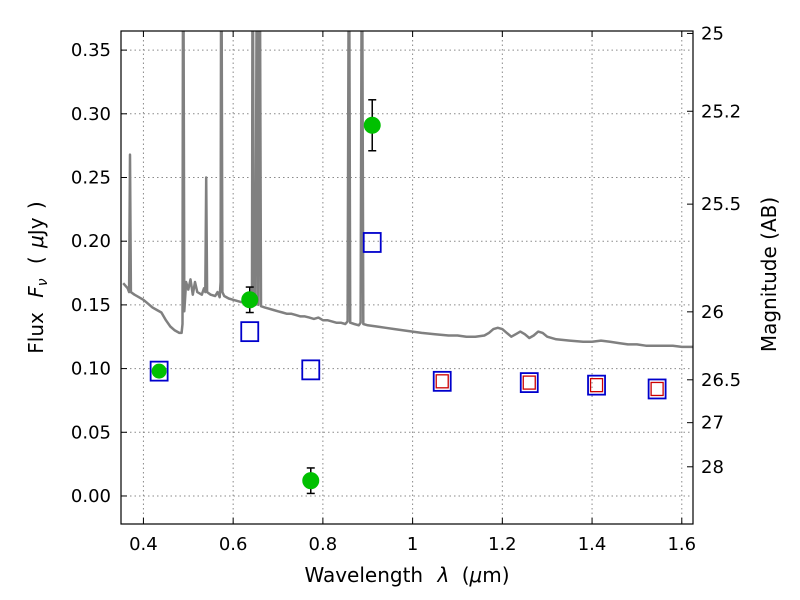 The width and height of the screenshot is (800, 600). What do you see at coordinates (363, 575) in the screenshot?
I see `x-axis-title-word: Wavelength` at bounding box center [363, 575].